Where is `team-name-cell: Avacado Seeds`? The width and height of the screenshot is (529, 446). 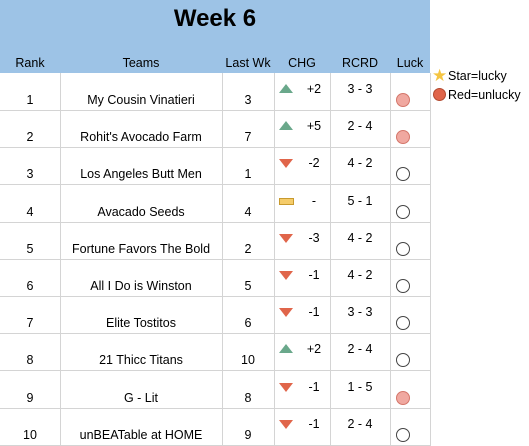 team-name-cell: Avacado Seeds is located at coordinates (141, 212).